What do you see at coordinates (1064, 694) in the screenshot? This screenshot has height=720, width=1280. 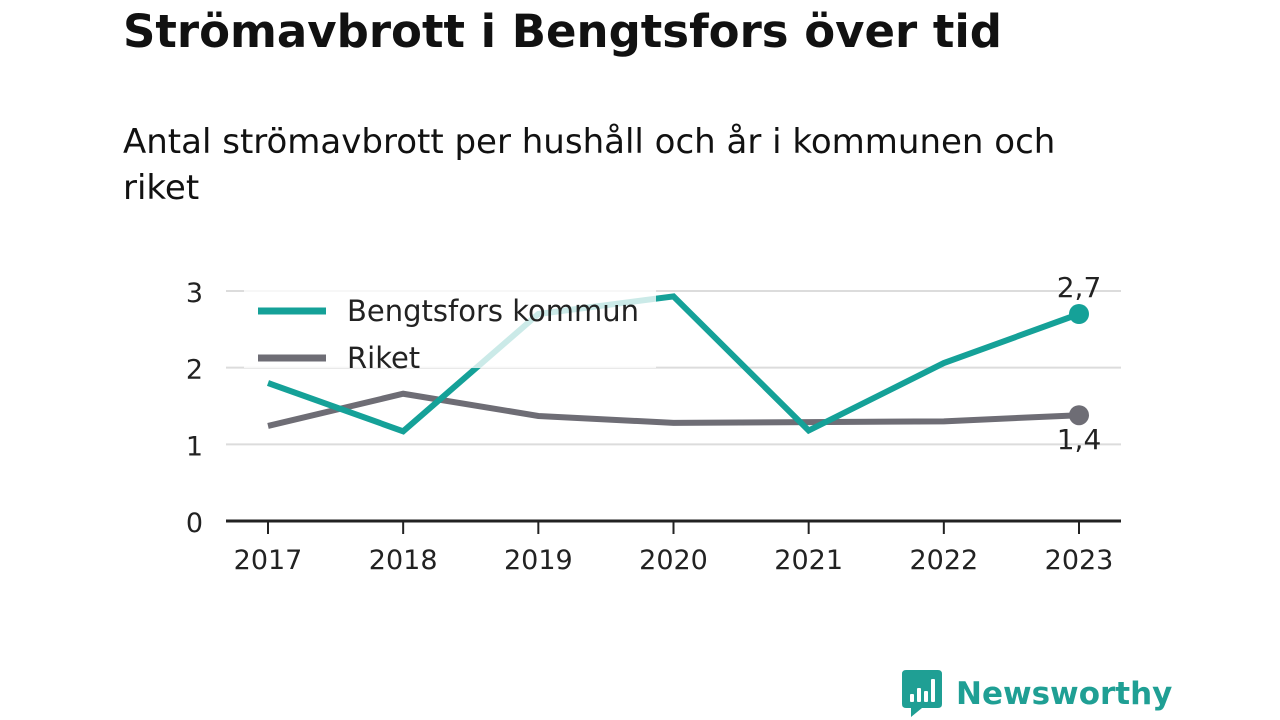 I see `brand-name: Newsworthy` at bounding box center [1064, 694].